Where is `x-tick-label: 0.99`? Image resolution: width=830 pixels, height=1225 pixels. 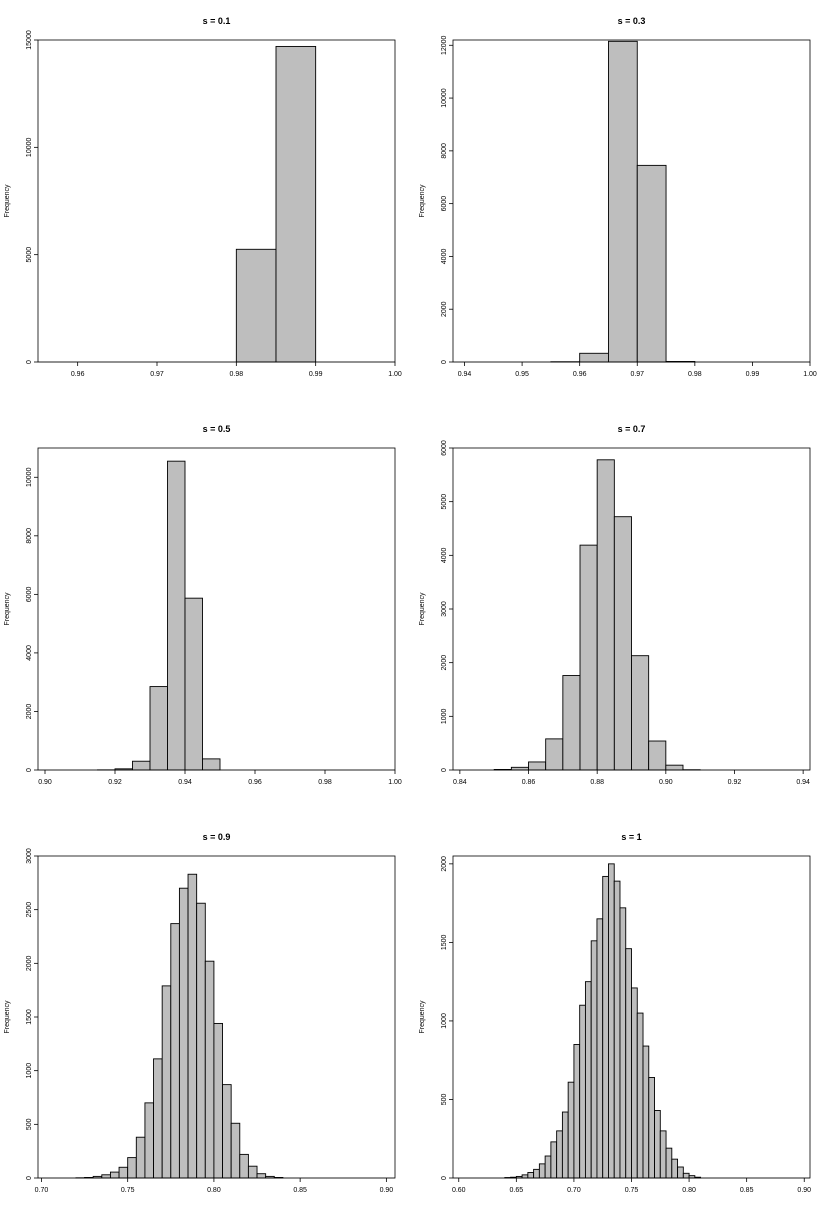 x-tick-label: 0.99 is located at coordinates (753, 374).